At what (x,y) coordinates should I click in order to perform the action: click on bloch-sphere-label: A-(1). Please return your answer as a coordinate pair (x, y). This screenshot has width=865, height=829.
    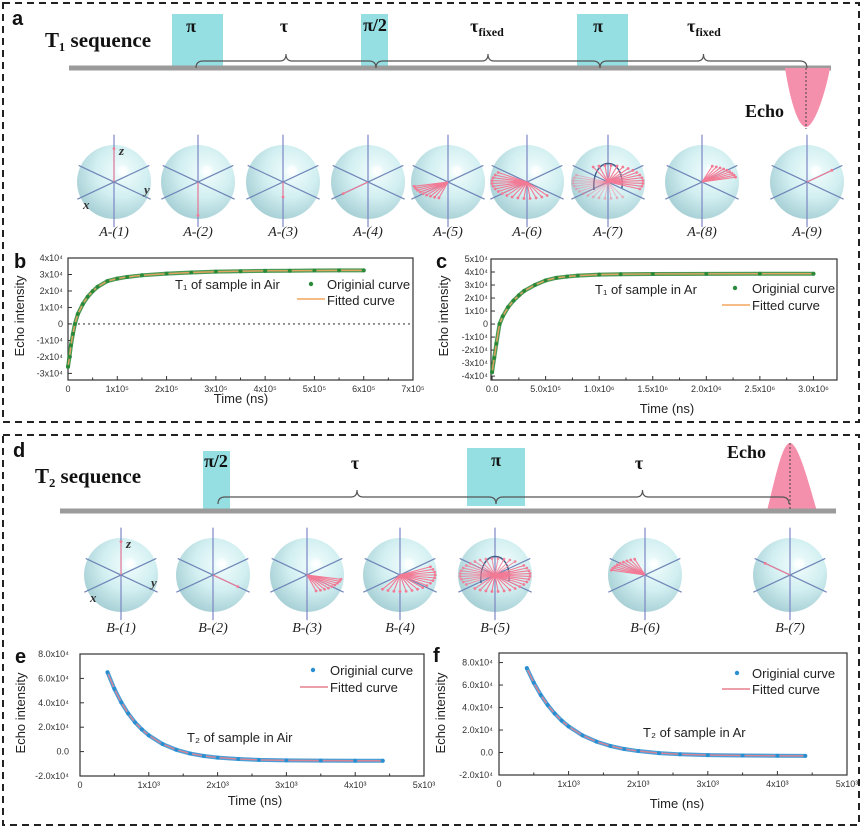
    Looking at the image, I should click on (113, 232).